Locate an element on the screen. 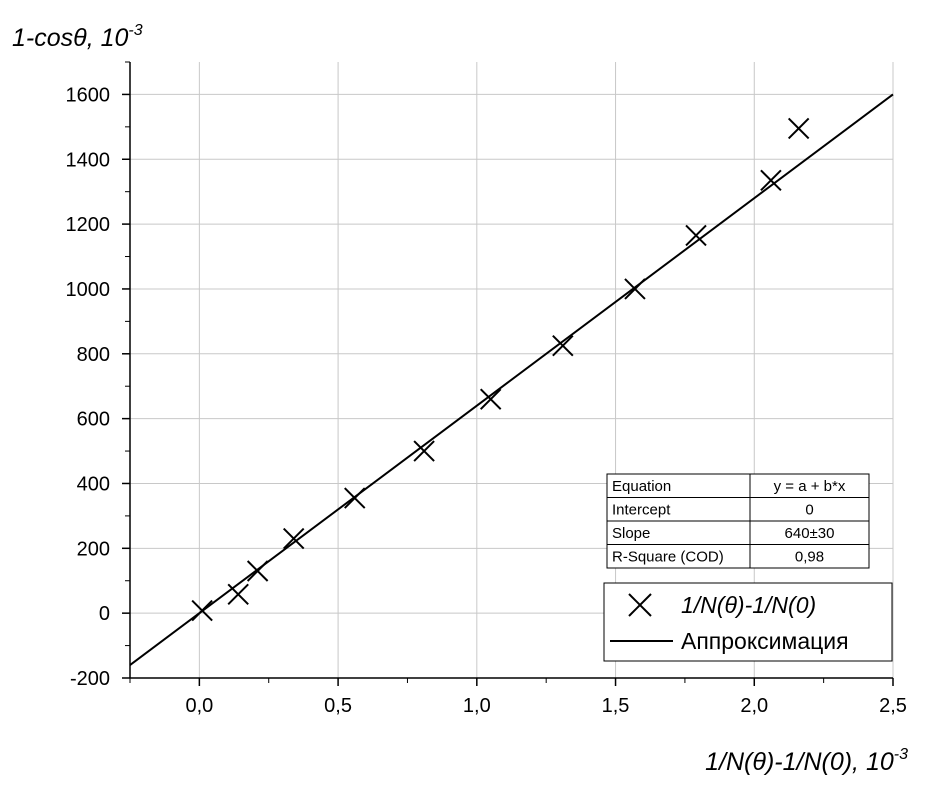 The width and height of the screenshot is (928, 791). x-tick-label: 1,0 is located at coordinates (477, 706).